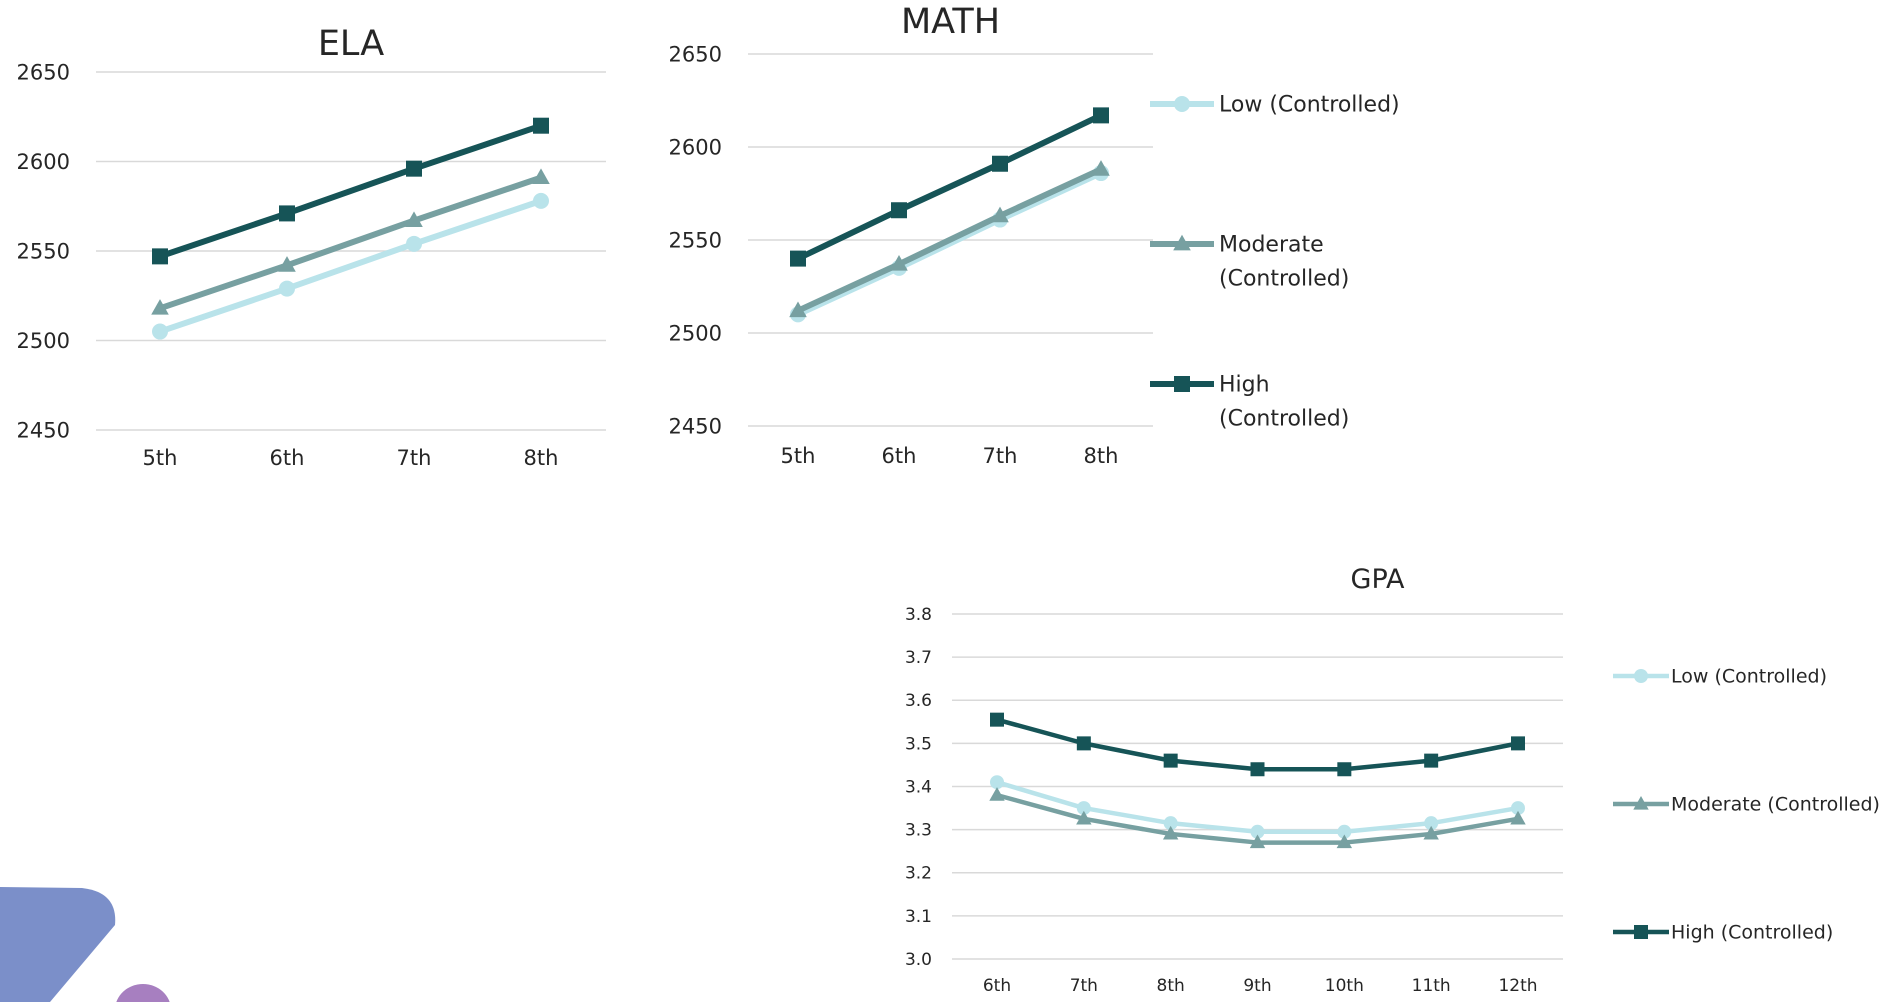 This screenshot has height=1002, width=1890. Describe the element at coordinates (160, 458) in the screenshot. I see `x-tick-label: 5th` at that location.